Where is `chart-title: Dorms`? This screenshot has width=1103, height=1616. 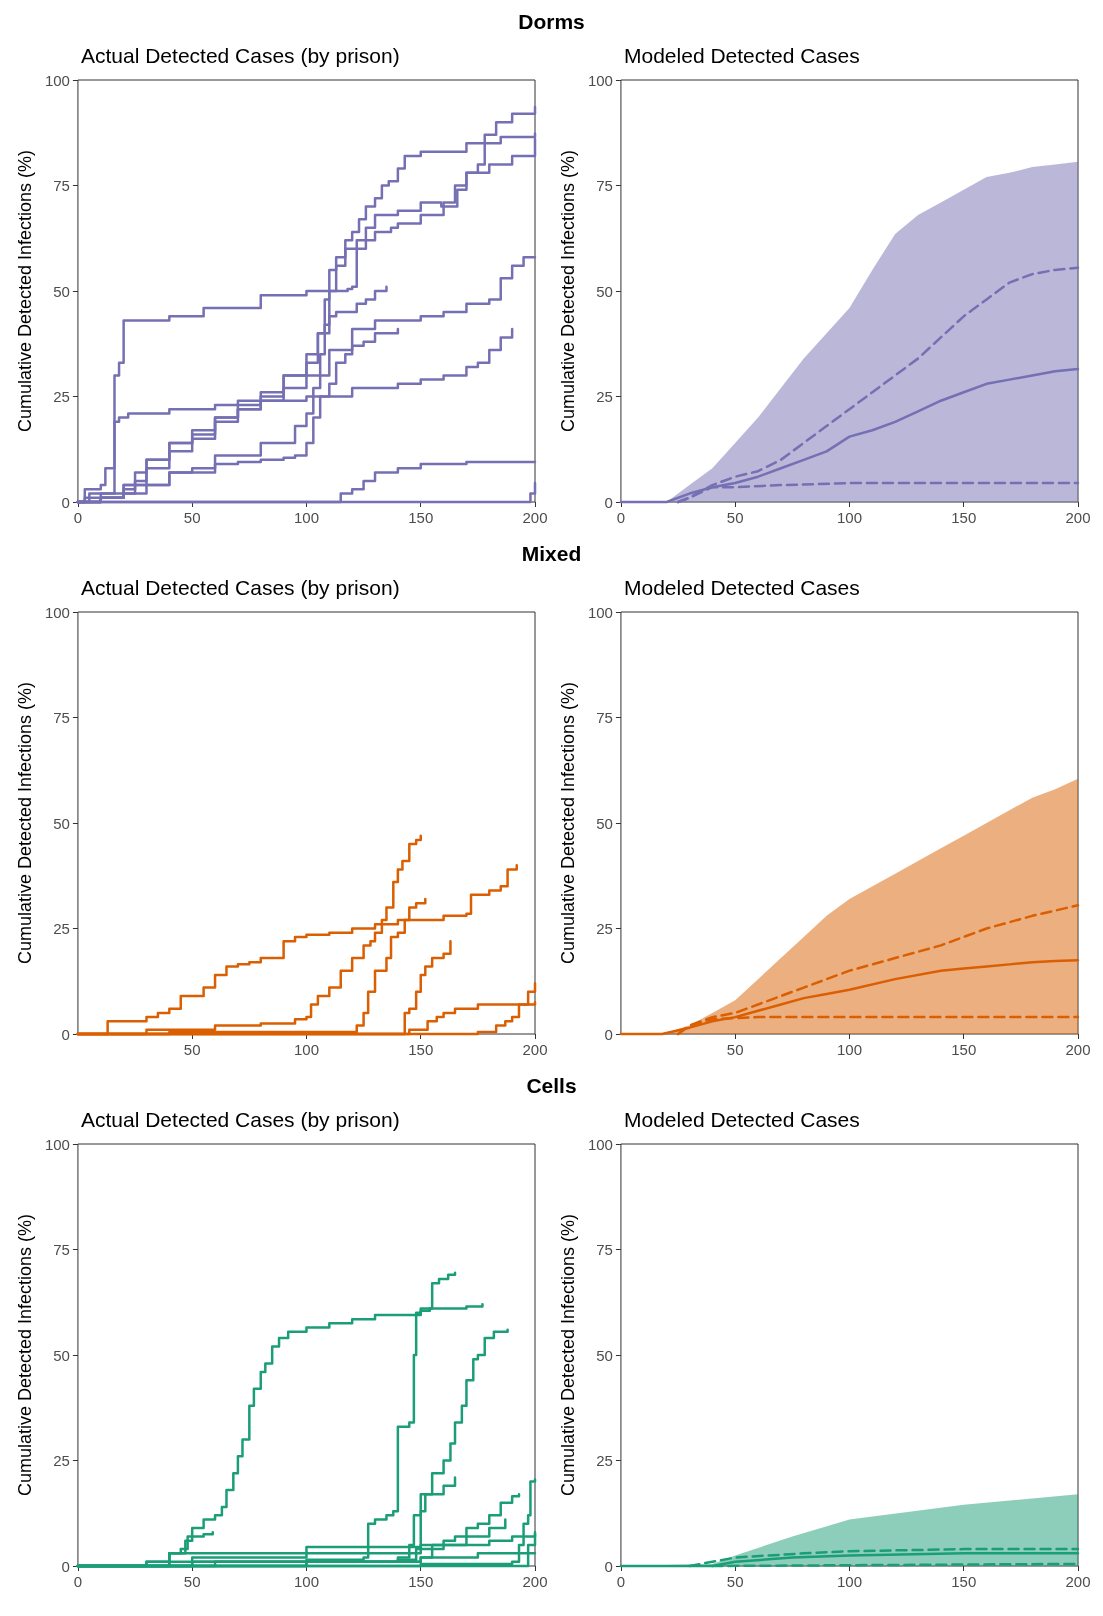 chart-title: Dorms is located at coordinates (551, 22).